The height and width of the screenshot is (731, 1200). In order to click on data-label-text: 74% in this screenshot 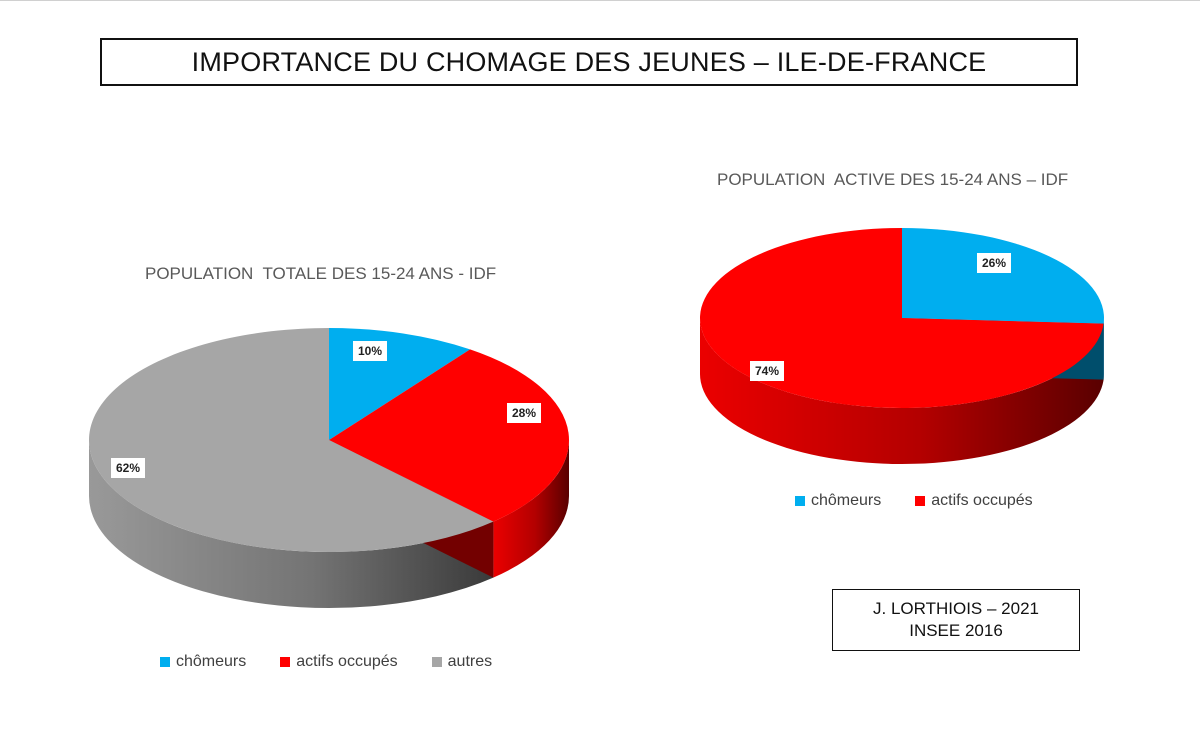, I will do `click(767, 371)`.